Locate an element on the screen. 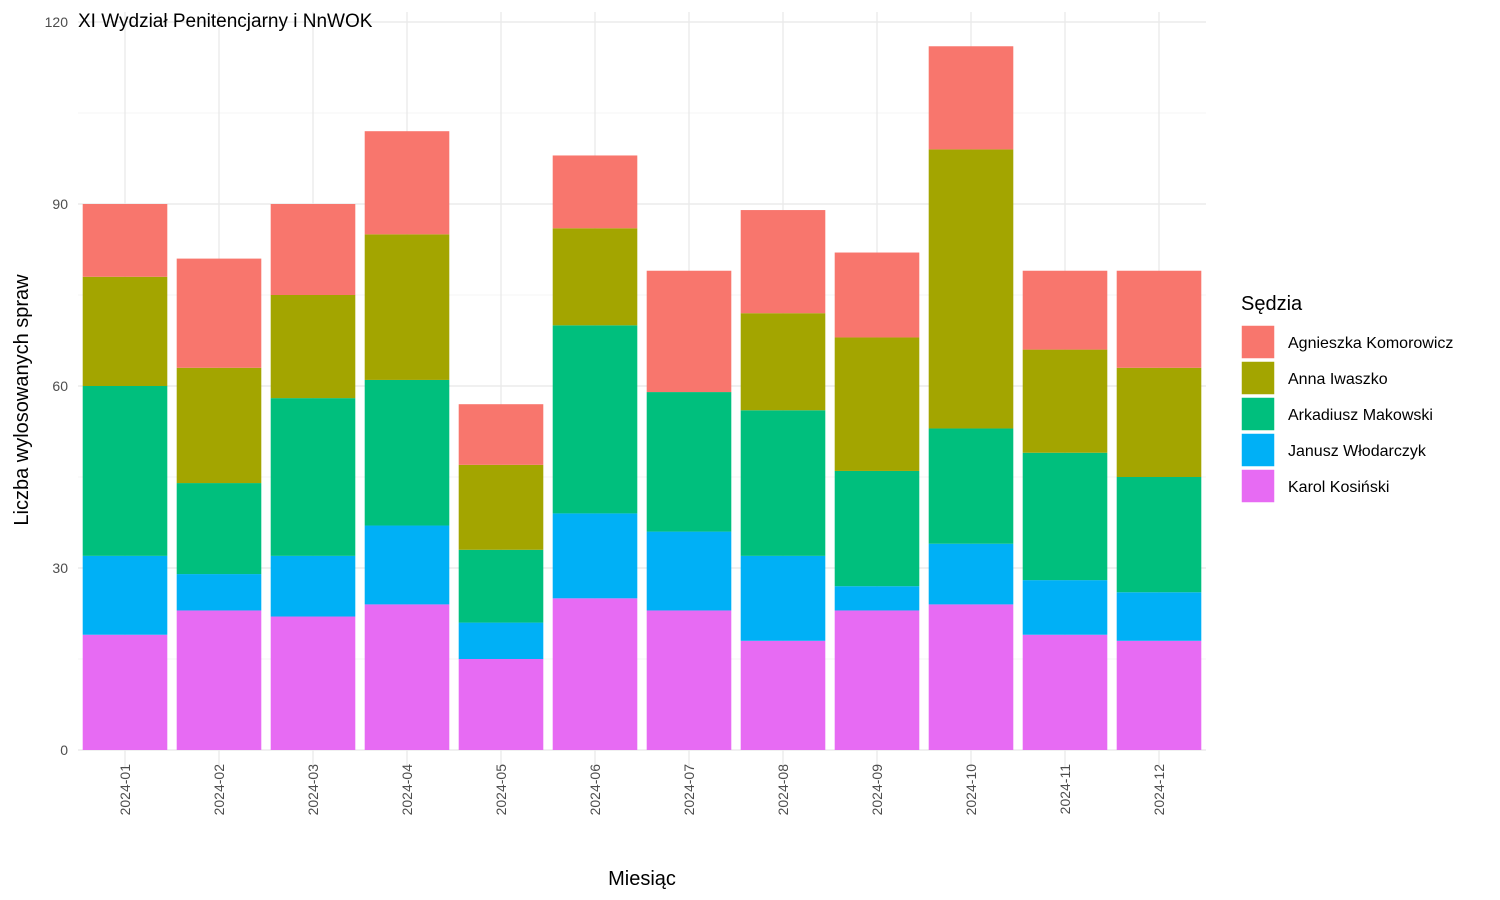 This screenshot has height=900, width=1500. legend-label: Agnieszka Komorowicz is located at coordinates (1370, 343).